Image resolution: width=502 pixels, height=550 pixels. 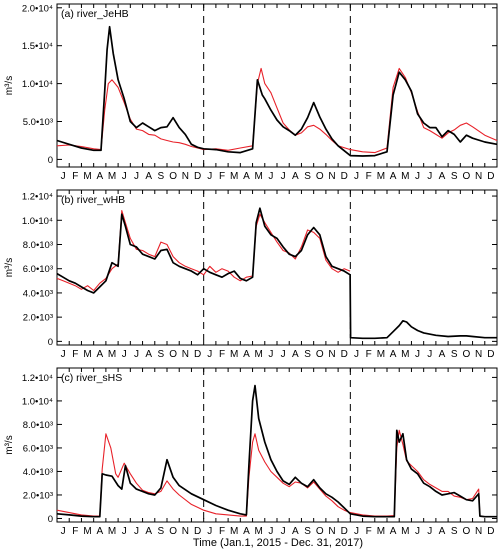 What do you see at coordinates (38, 122) in the screenshot?
I see `y-tick-label: 5.0•10³` at bounding box center [38, 122].